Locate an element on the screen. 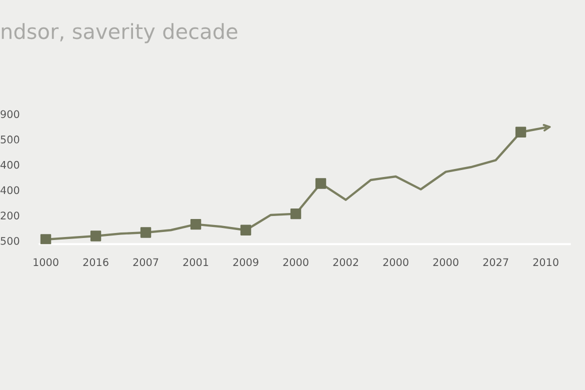  x-tick-label: 2010 is located at coordinates (545, 262).